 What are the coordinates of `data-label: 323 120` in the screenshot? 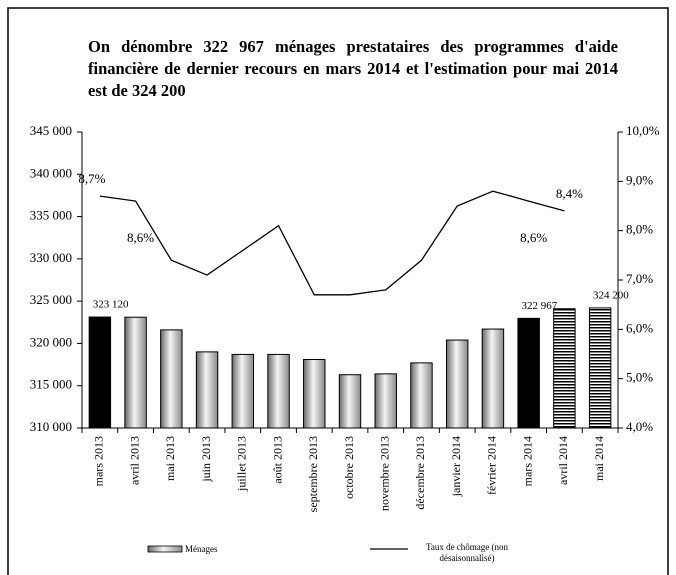 It's located at (111, 305).